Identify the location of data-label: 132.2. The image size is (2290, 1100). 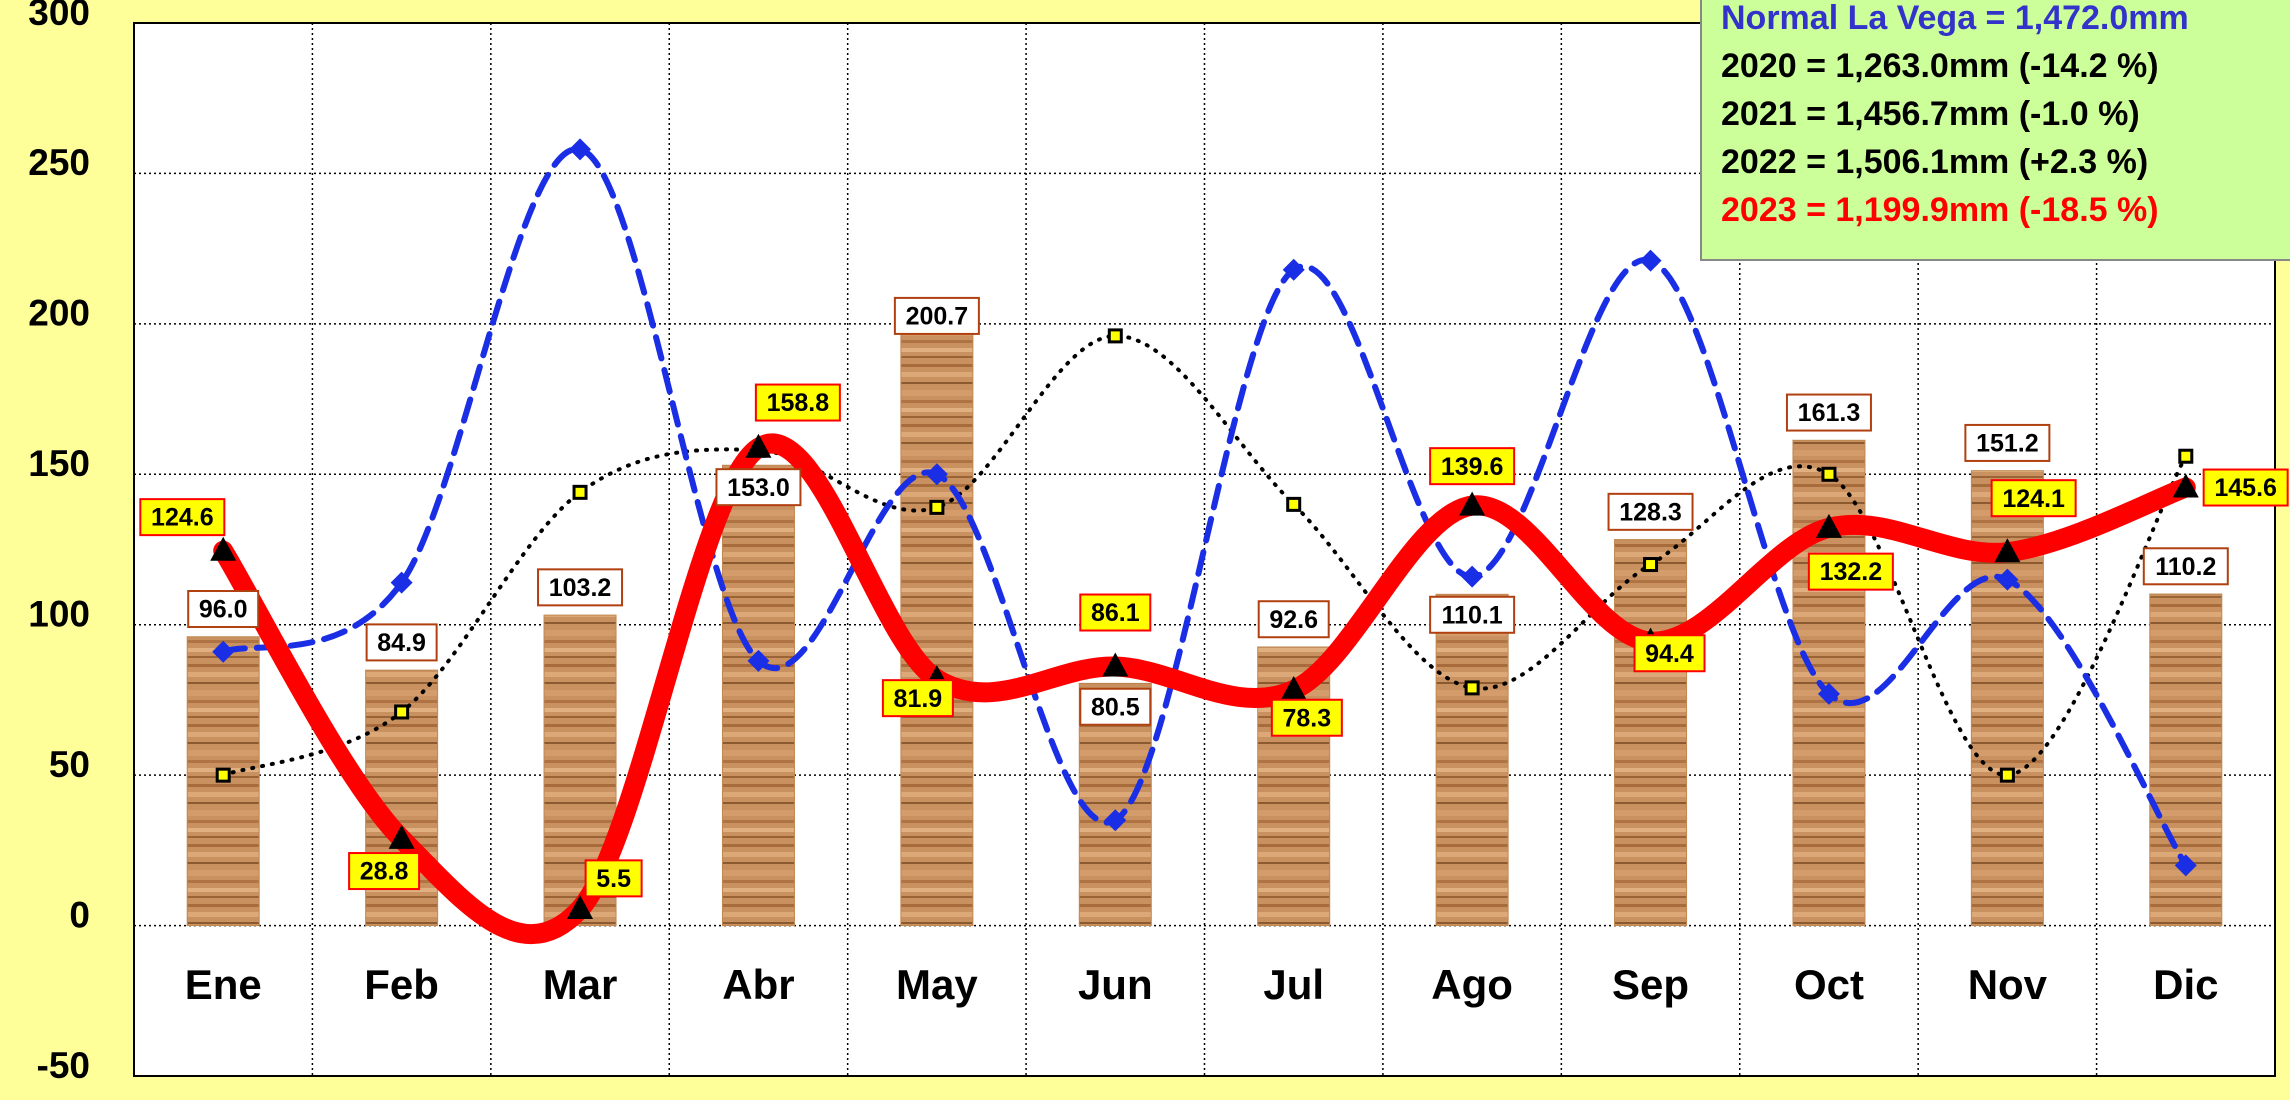
(1851, 572).